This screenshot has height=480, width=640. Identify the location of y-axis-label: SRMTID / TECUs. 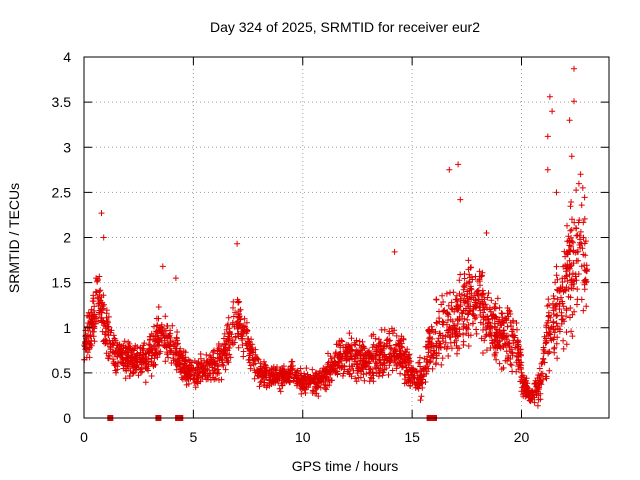
(14, 238).